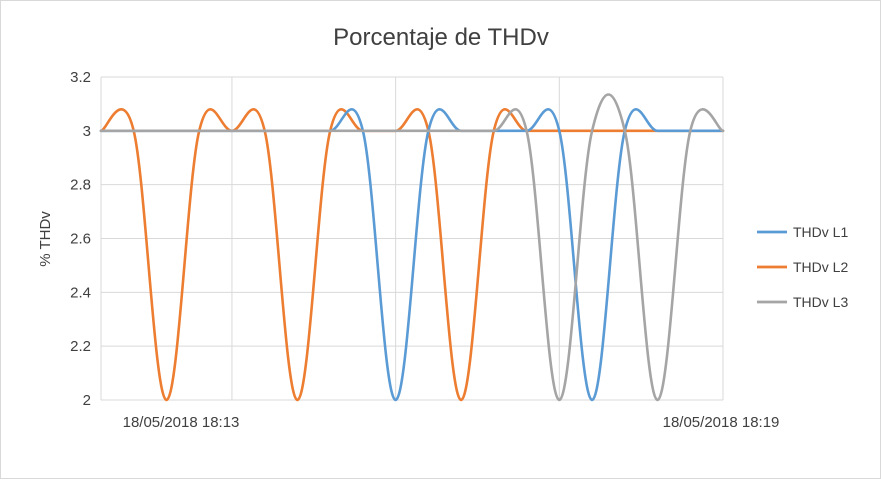 This screenshot has height=480, width=881. What do you see at coordinates (820, 232) in the screenshot?
I see `legend-label: THDv L1` at bounding box center [820, 232].